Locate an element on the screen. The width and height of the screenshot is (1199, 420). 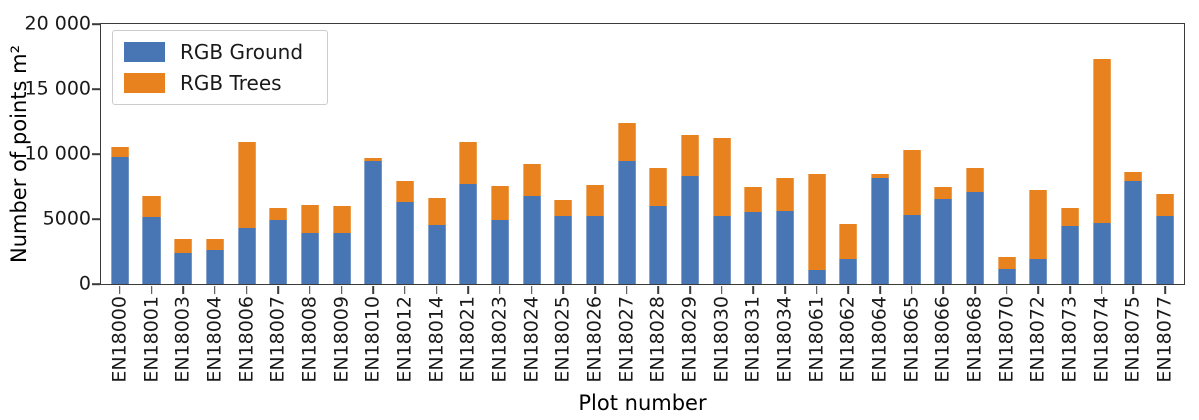
x-tick-label: EN18065 is located at coordinates (911, 339).